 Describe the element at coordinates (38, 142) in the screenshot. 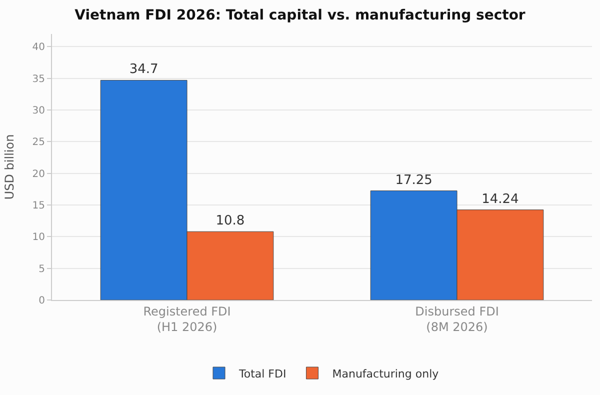

I see `y-tick-label: 25` at that location.